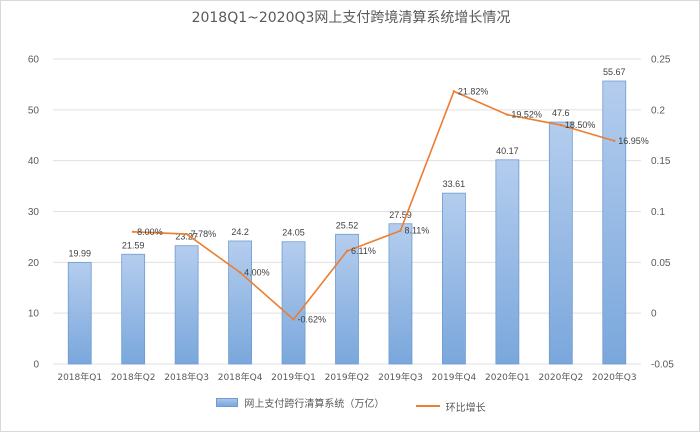  What do you see at coordinates (400, 215) in the screenshot?
I see `bar-value-label: 27.59` at bounding box center [400, 215].